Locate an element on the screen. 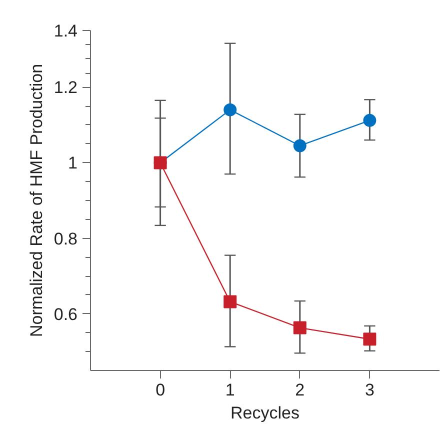  x-axis-title: Recycles is located at coordinates (265, 413).